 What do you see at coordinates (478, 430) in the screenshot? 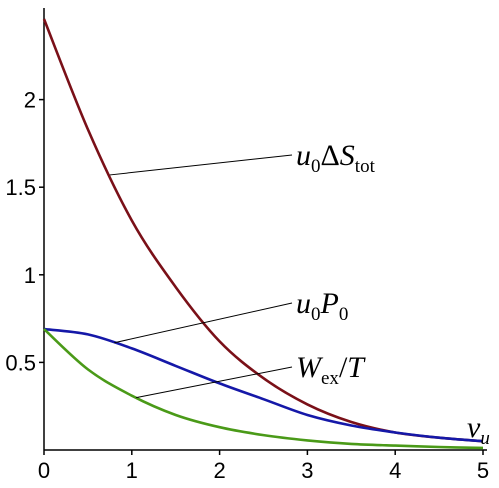
I see `x-axis-label: vu` at bounding box center [478, 430].